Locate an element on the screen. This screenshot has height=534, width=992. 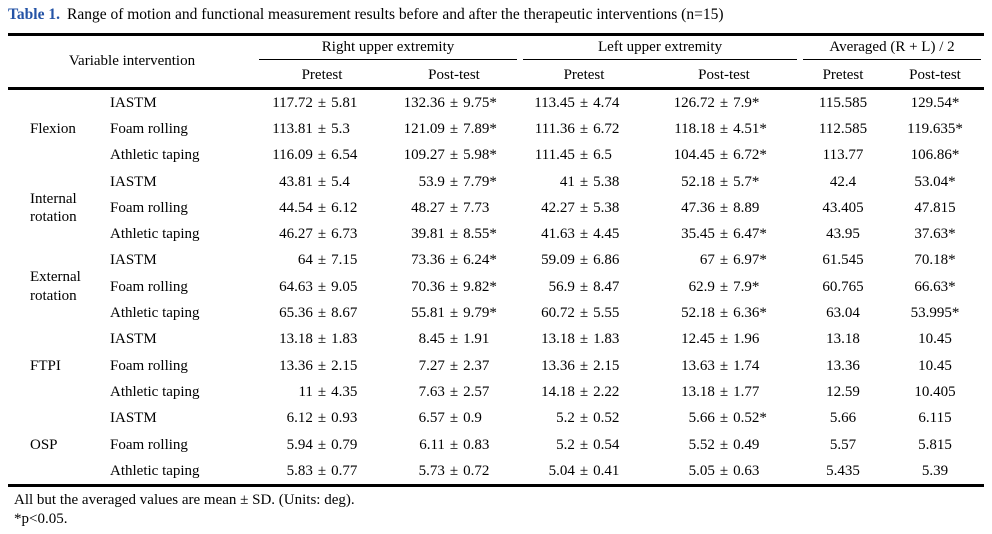
right-posttest-cell: 39.81 ±8.55* is located at coordinates (454, 234).